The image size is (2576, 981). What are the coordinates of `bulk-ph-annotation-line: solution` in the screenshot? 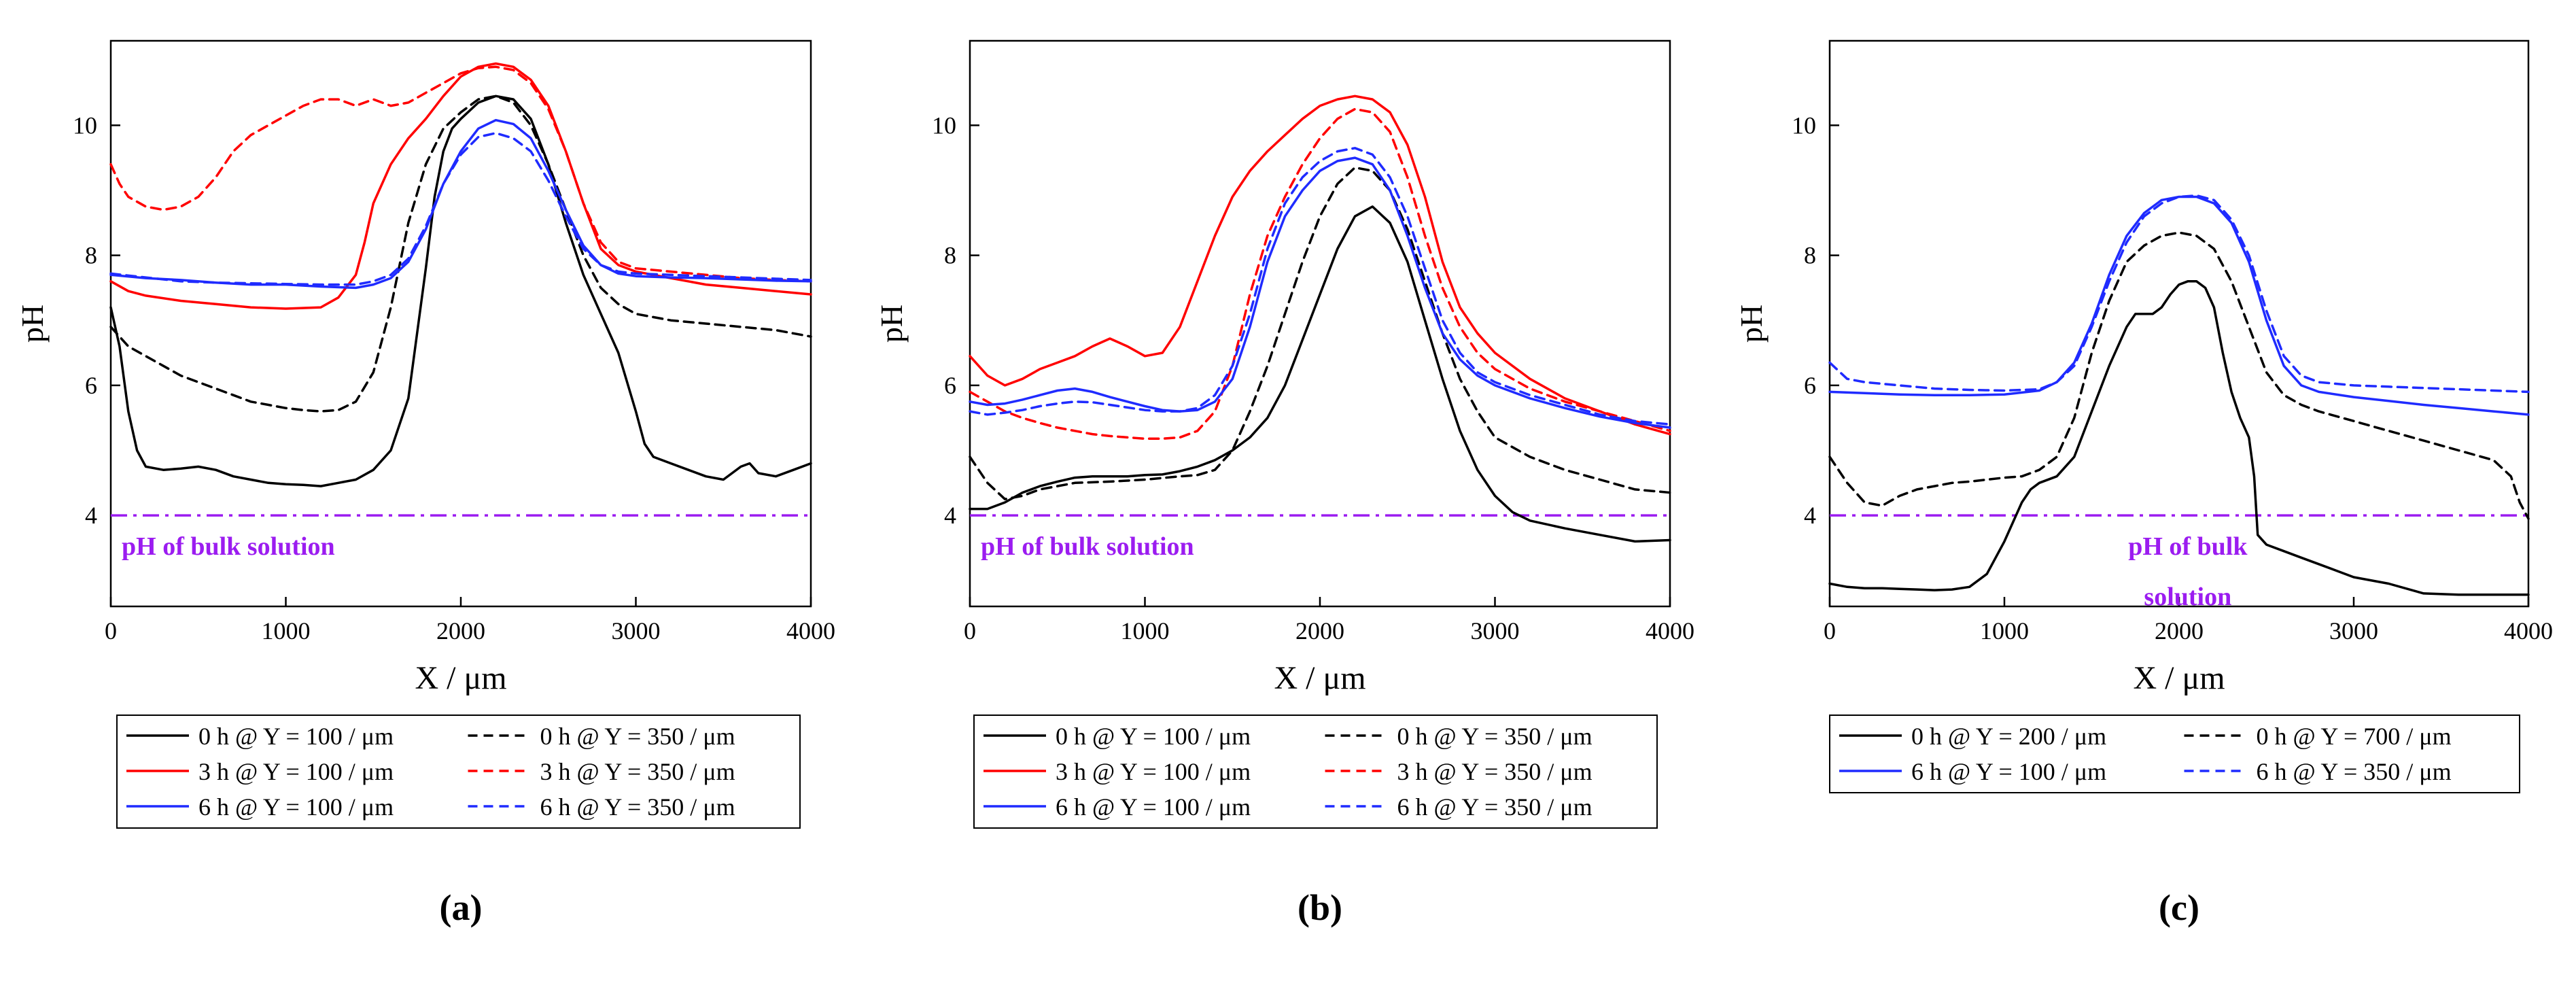 It's located at (2187, 597).